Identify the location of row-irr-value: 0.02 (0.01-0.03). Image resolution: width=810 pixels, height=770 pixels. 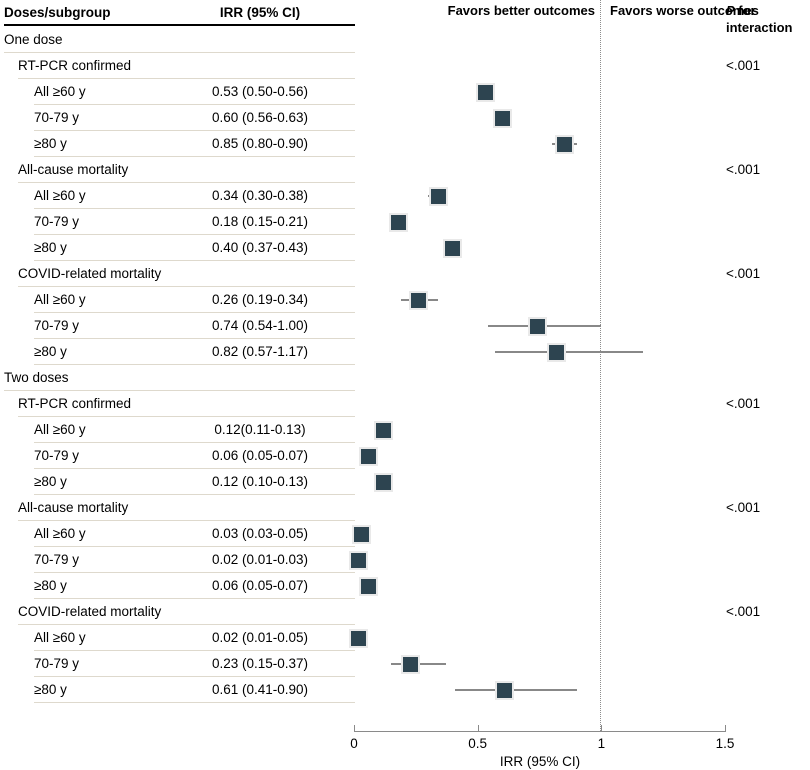
(260, 559).